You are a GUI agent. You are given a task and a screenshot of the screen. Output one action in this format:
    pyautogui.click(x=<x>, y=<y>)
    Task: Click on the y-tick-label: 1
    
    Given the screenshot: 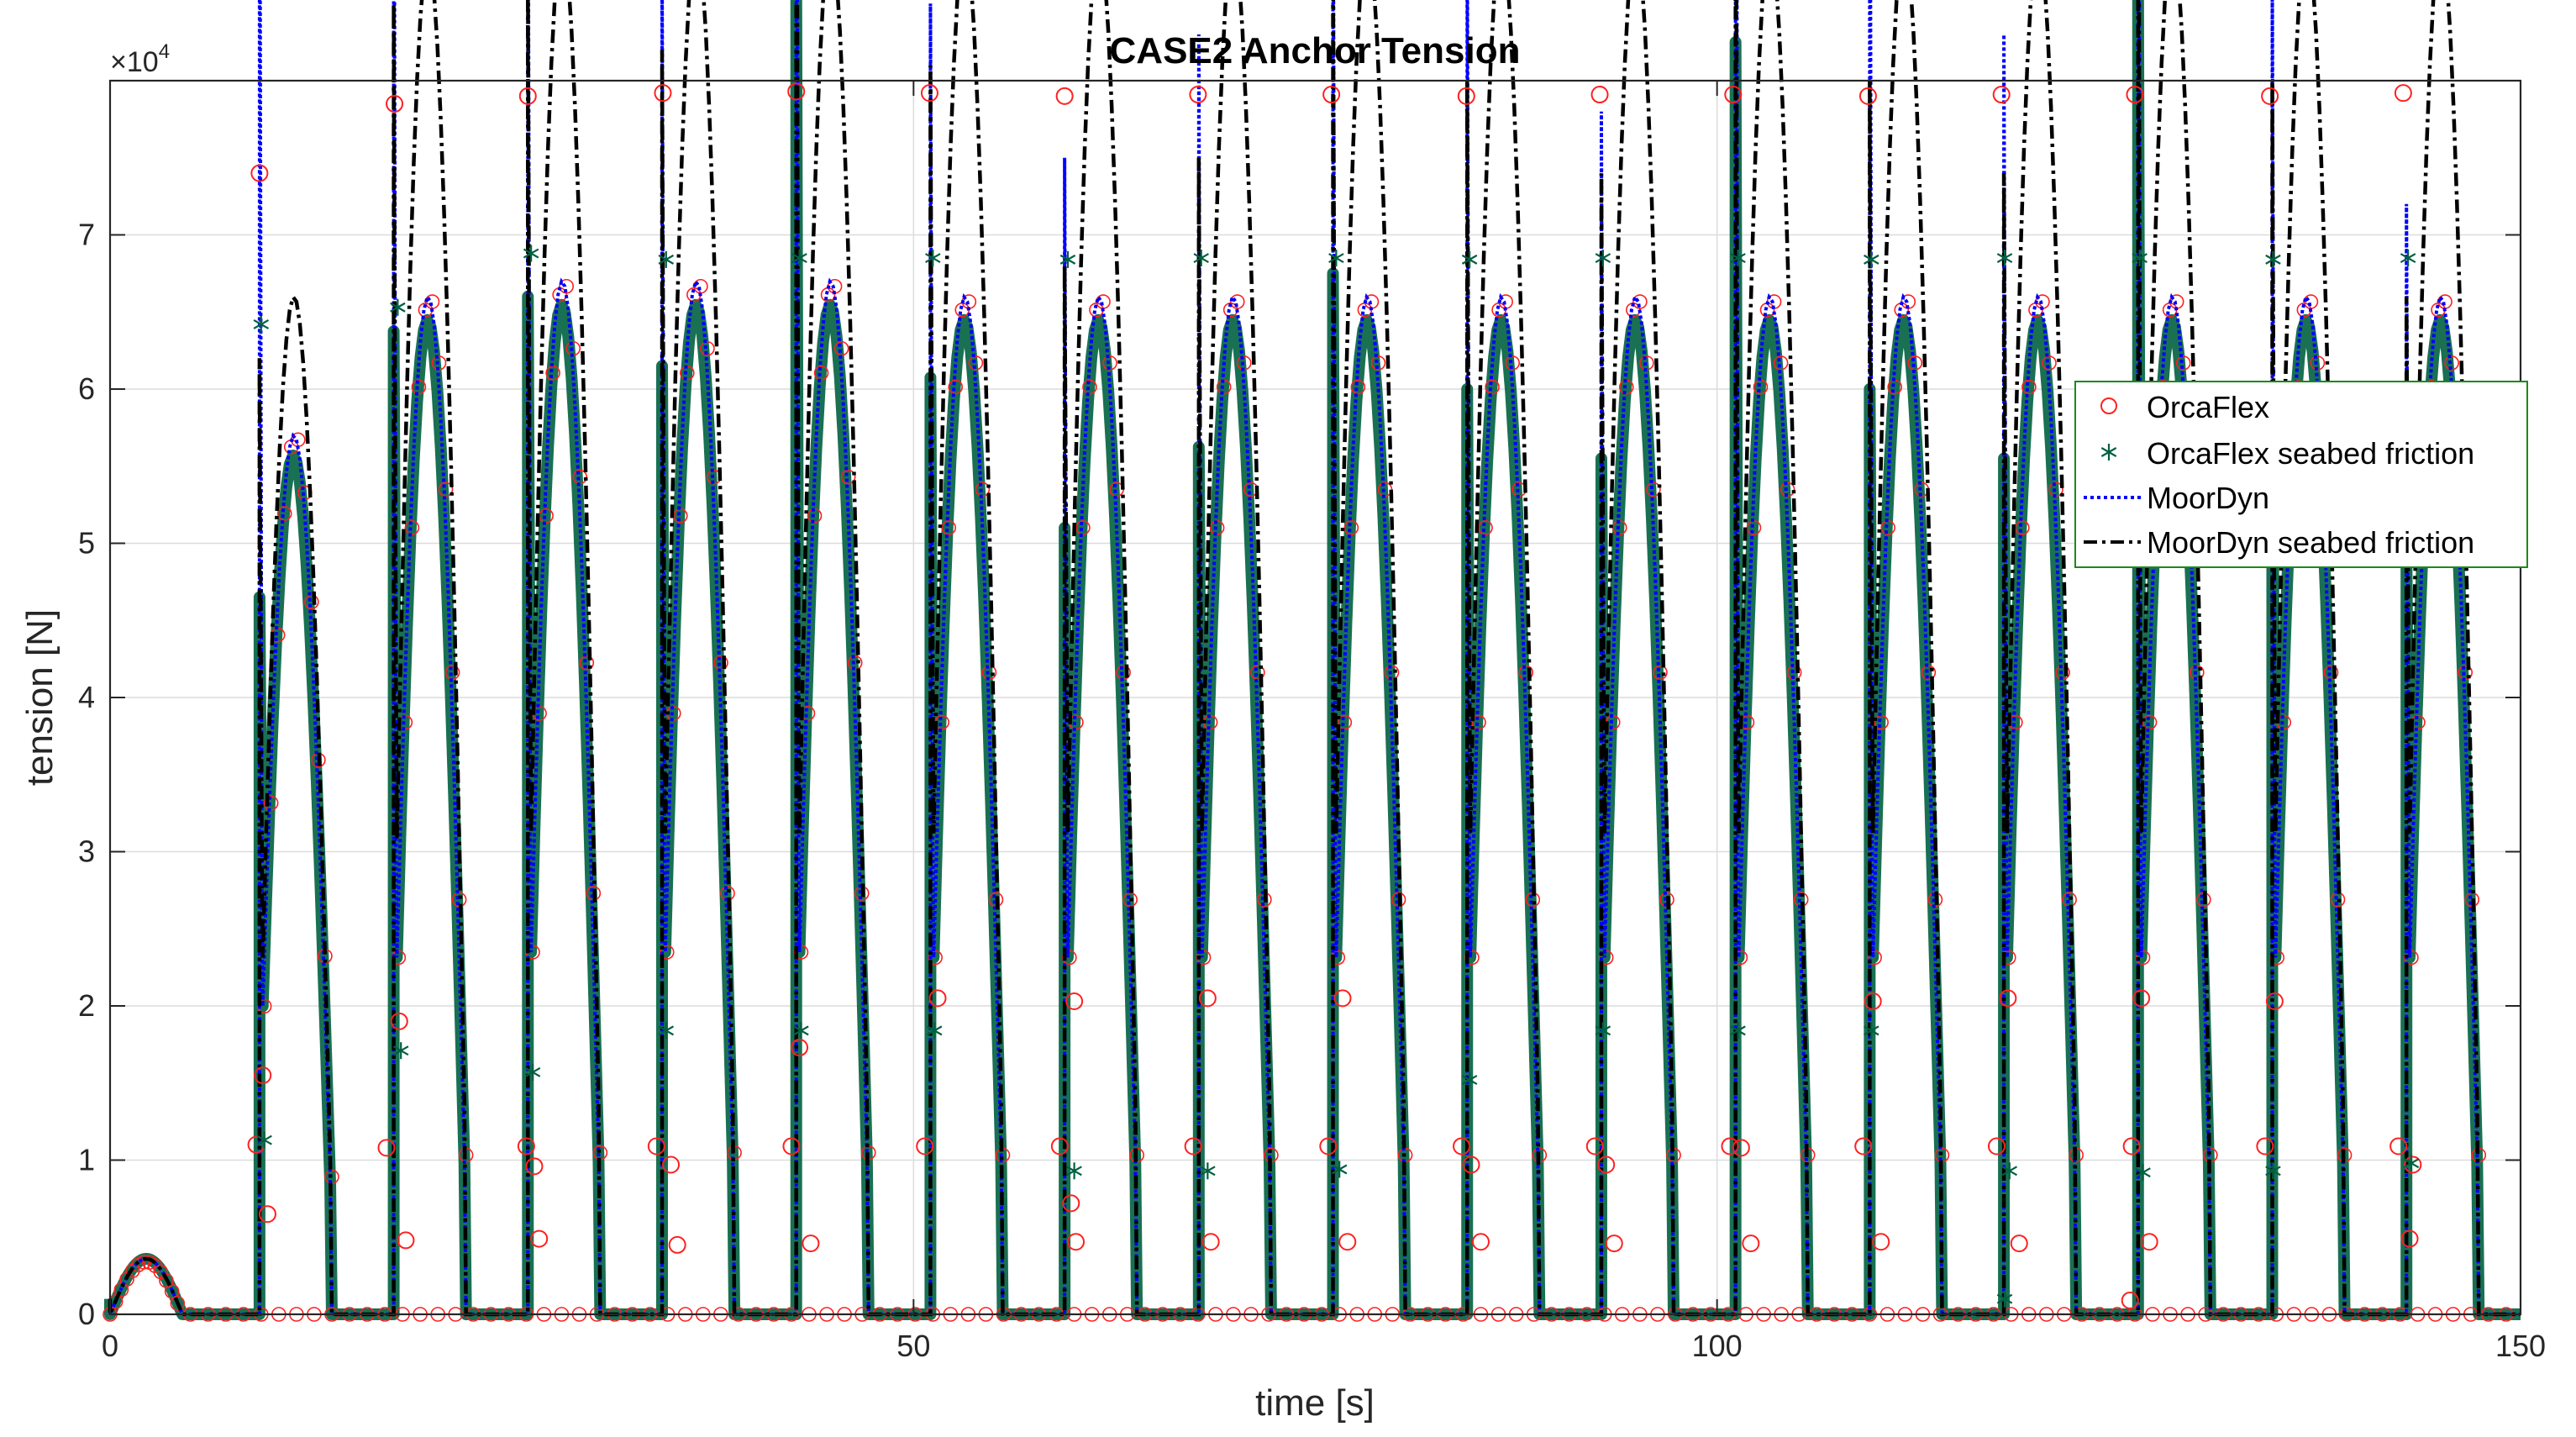 What is the action you would take?
    pyautogui.click(x=86, y=1160)
    